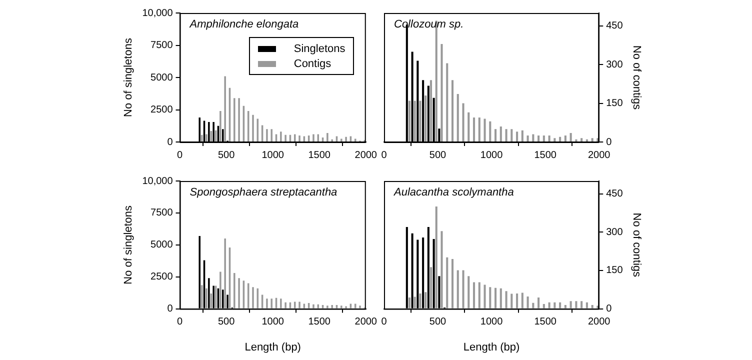  I want to click on text: Aulacantha scolymantha, so click(453, 192).